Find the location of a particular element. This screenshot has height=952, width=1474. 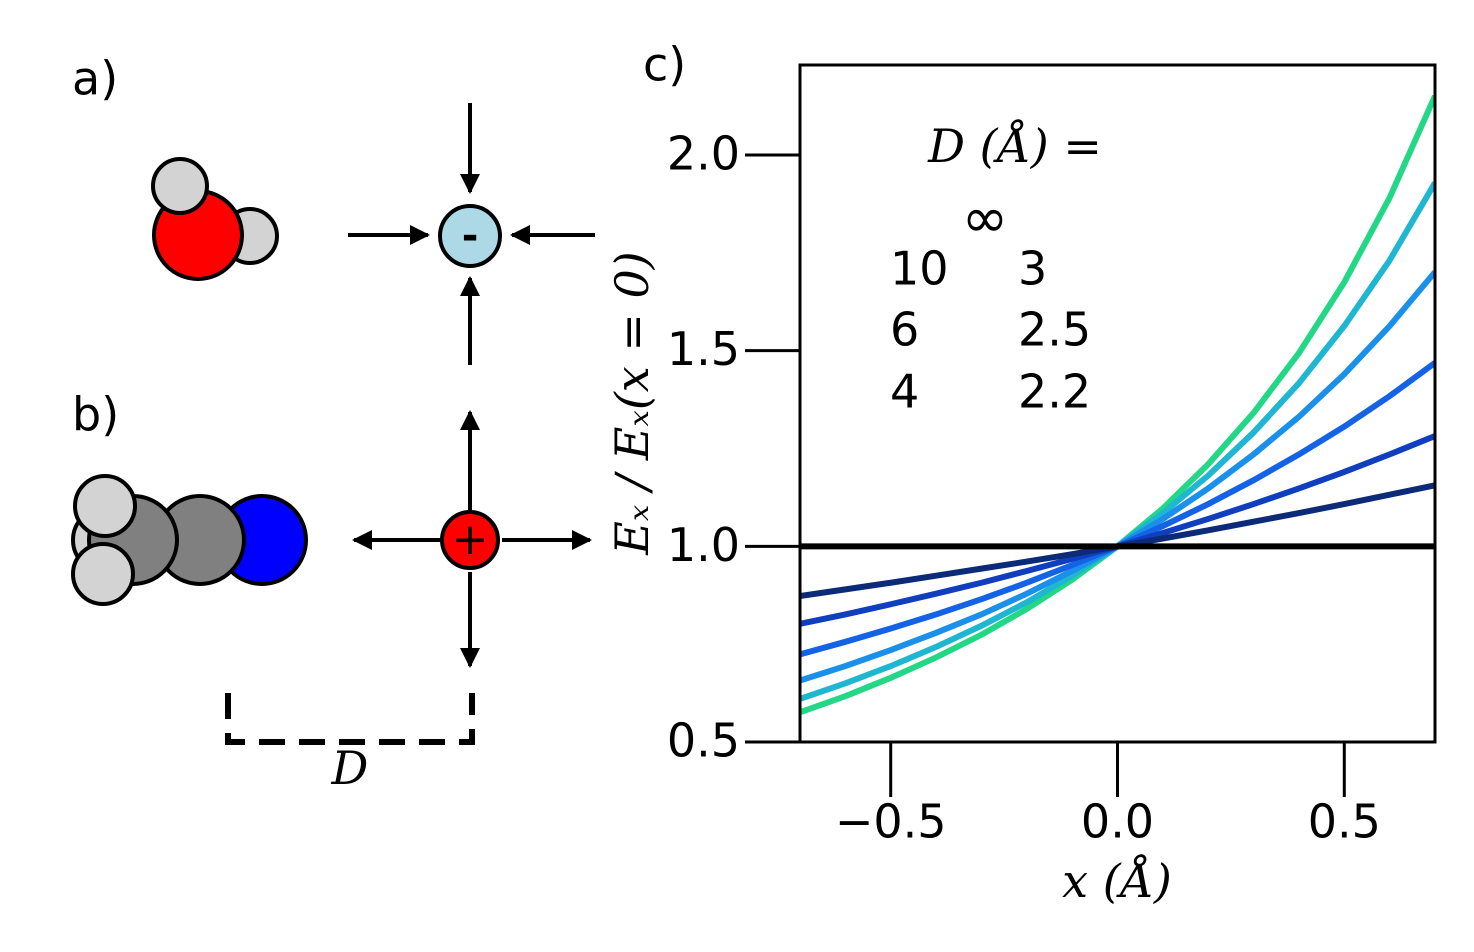

legend-entry: 4 is located at coordinates (904, 392).